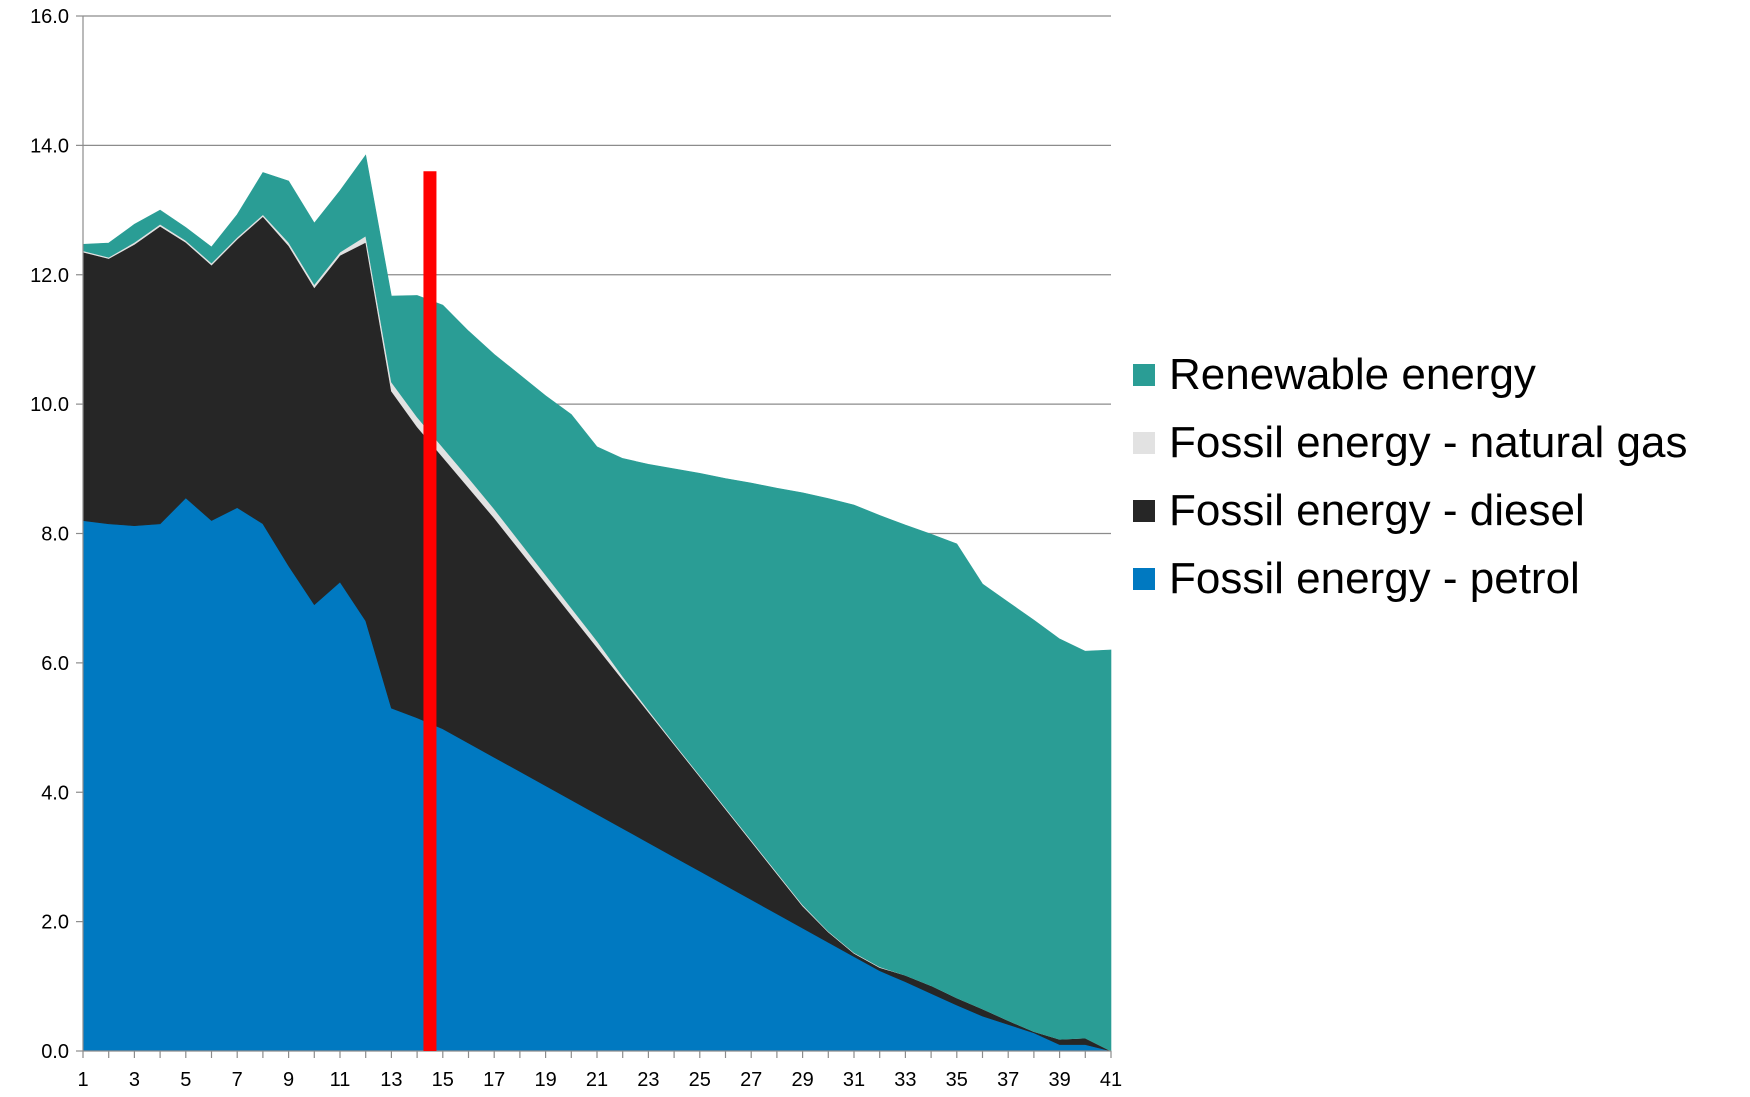  I want to click on y-tick-label: 14.0, so click(49, 146).